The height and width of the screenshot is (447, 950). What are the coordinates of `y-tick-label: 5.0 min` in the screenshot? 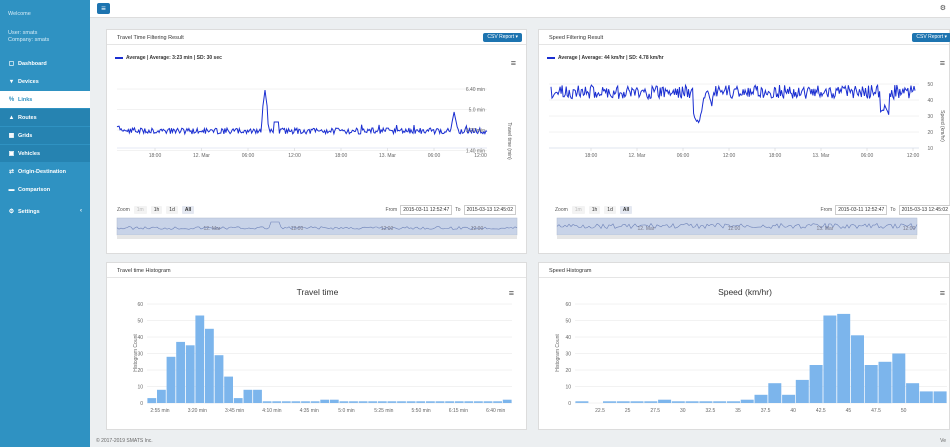 It's located at (477, 111).